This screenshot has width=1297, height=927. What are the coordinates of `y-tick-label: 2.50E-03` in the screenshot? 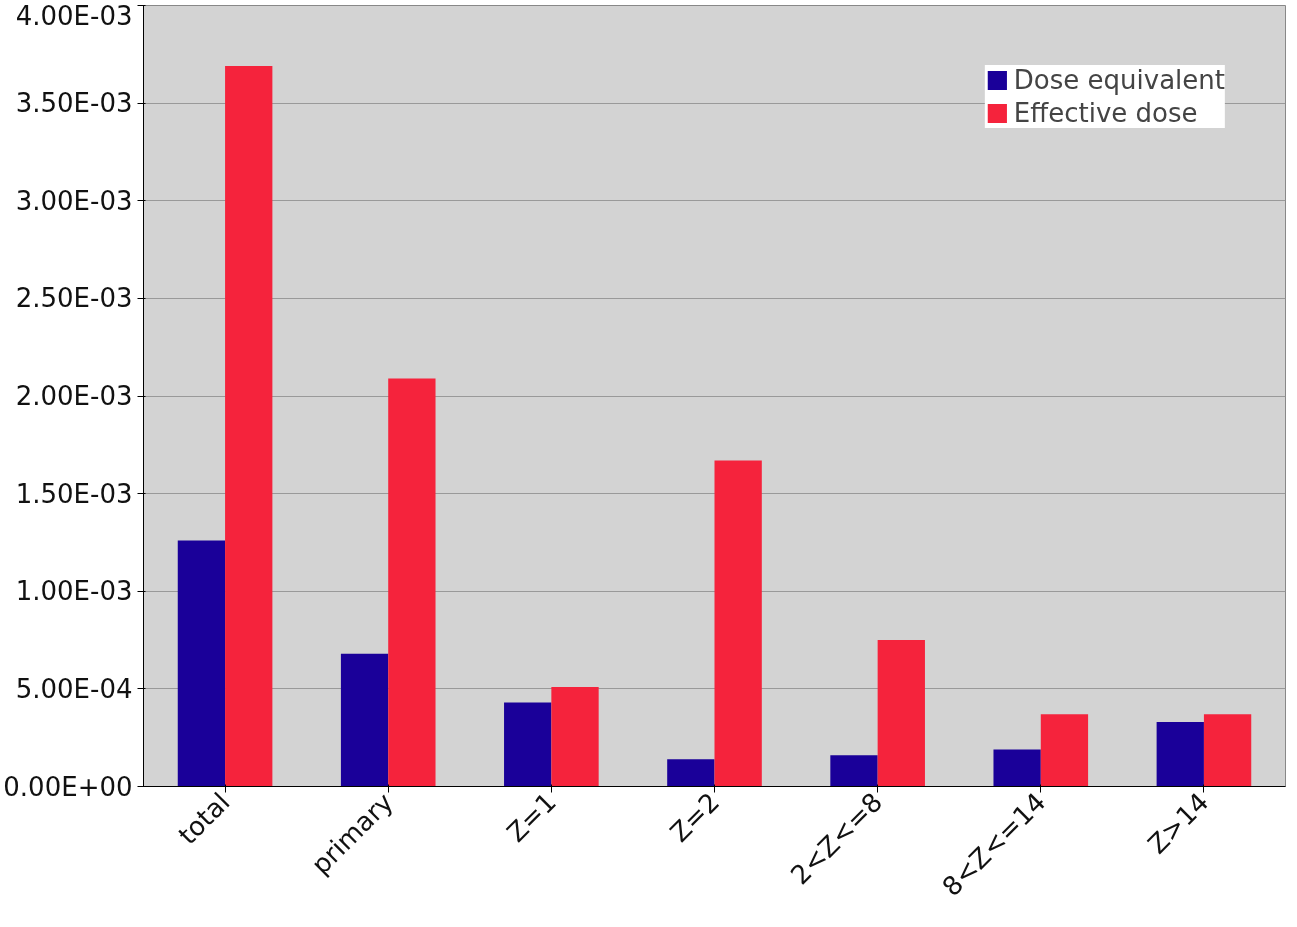 It's located at (74, 298).